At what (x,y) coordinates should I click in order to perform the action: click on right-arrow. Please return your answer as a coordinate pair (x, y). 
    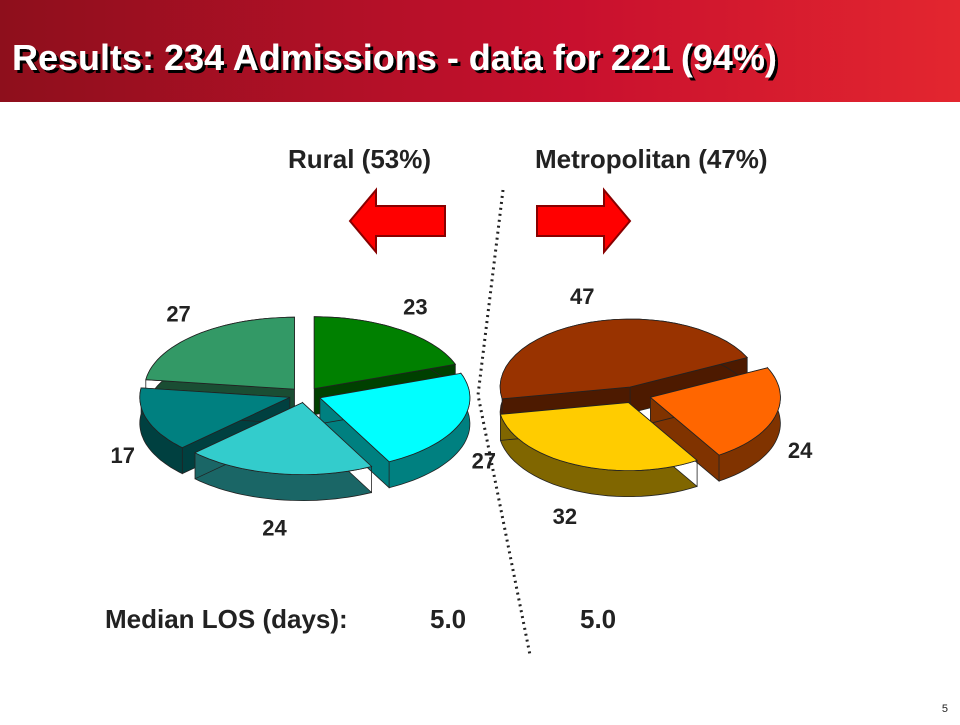
    Looking at the image, I should click on (584, 221).